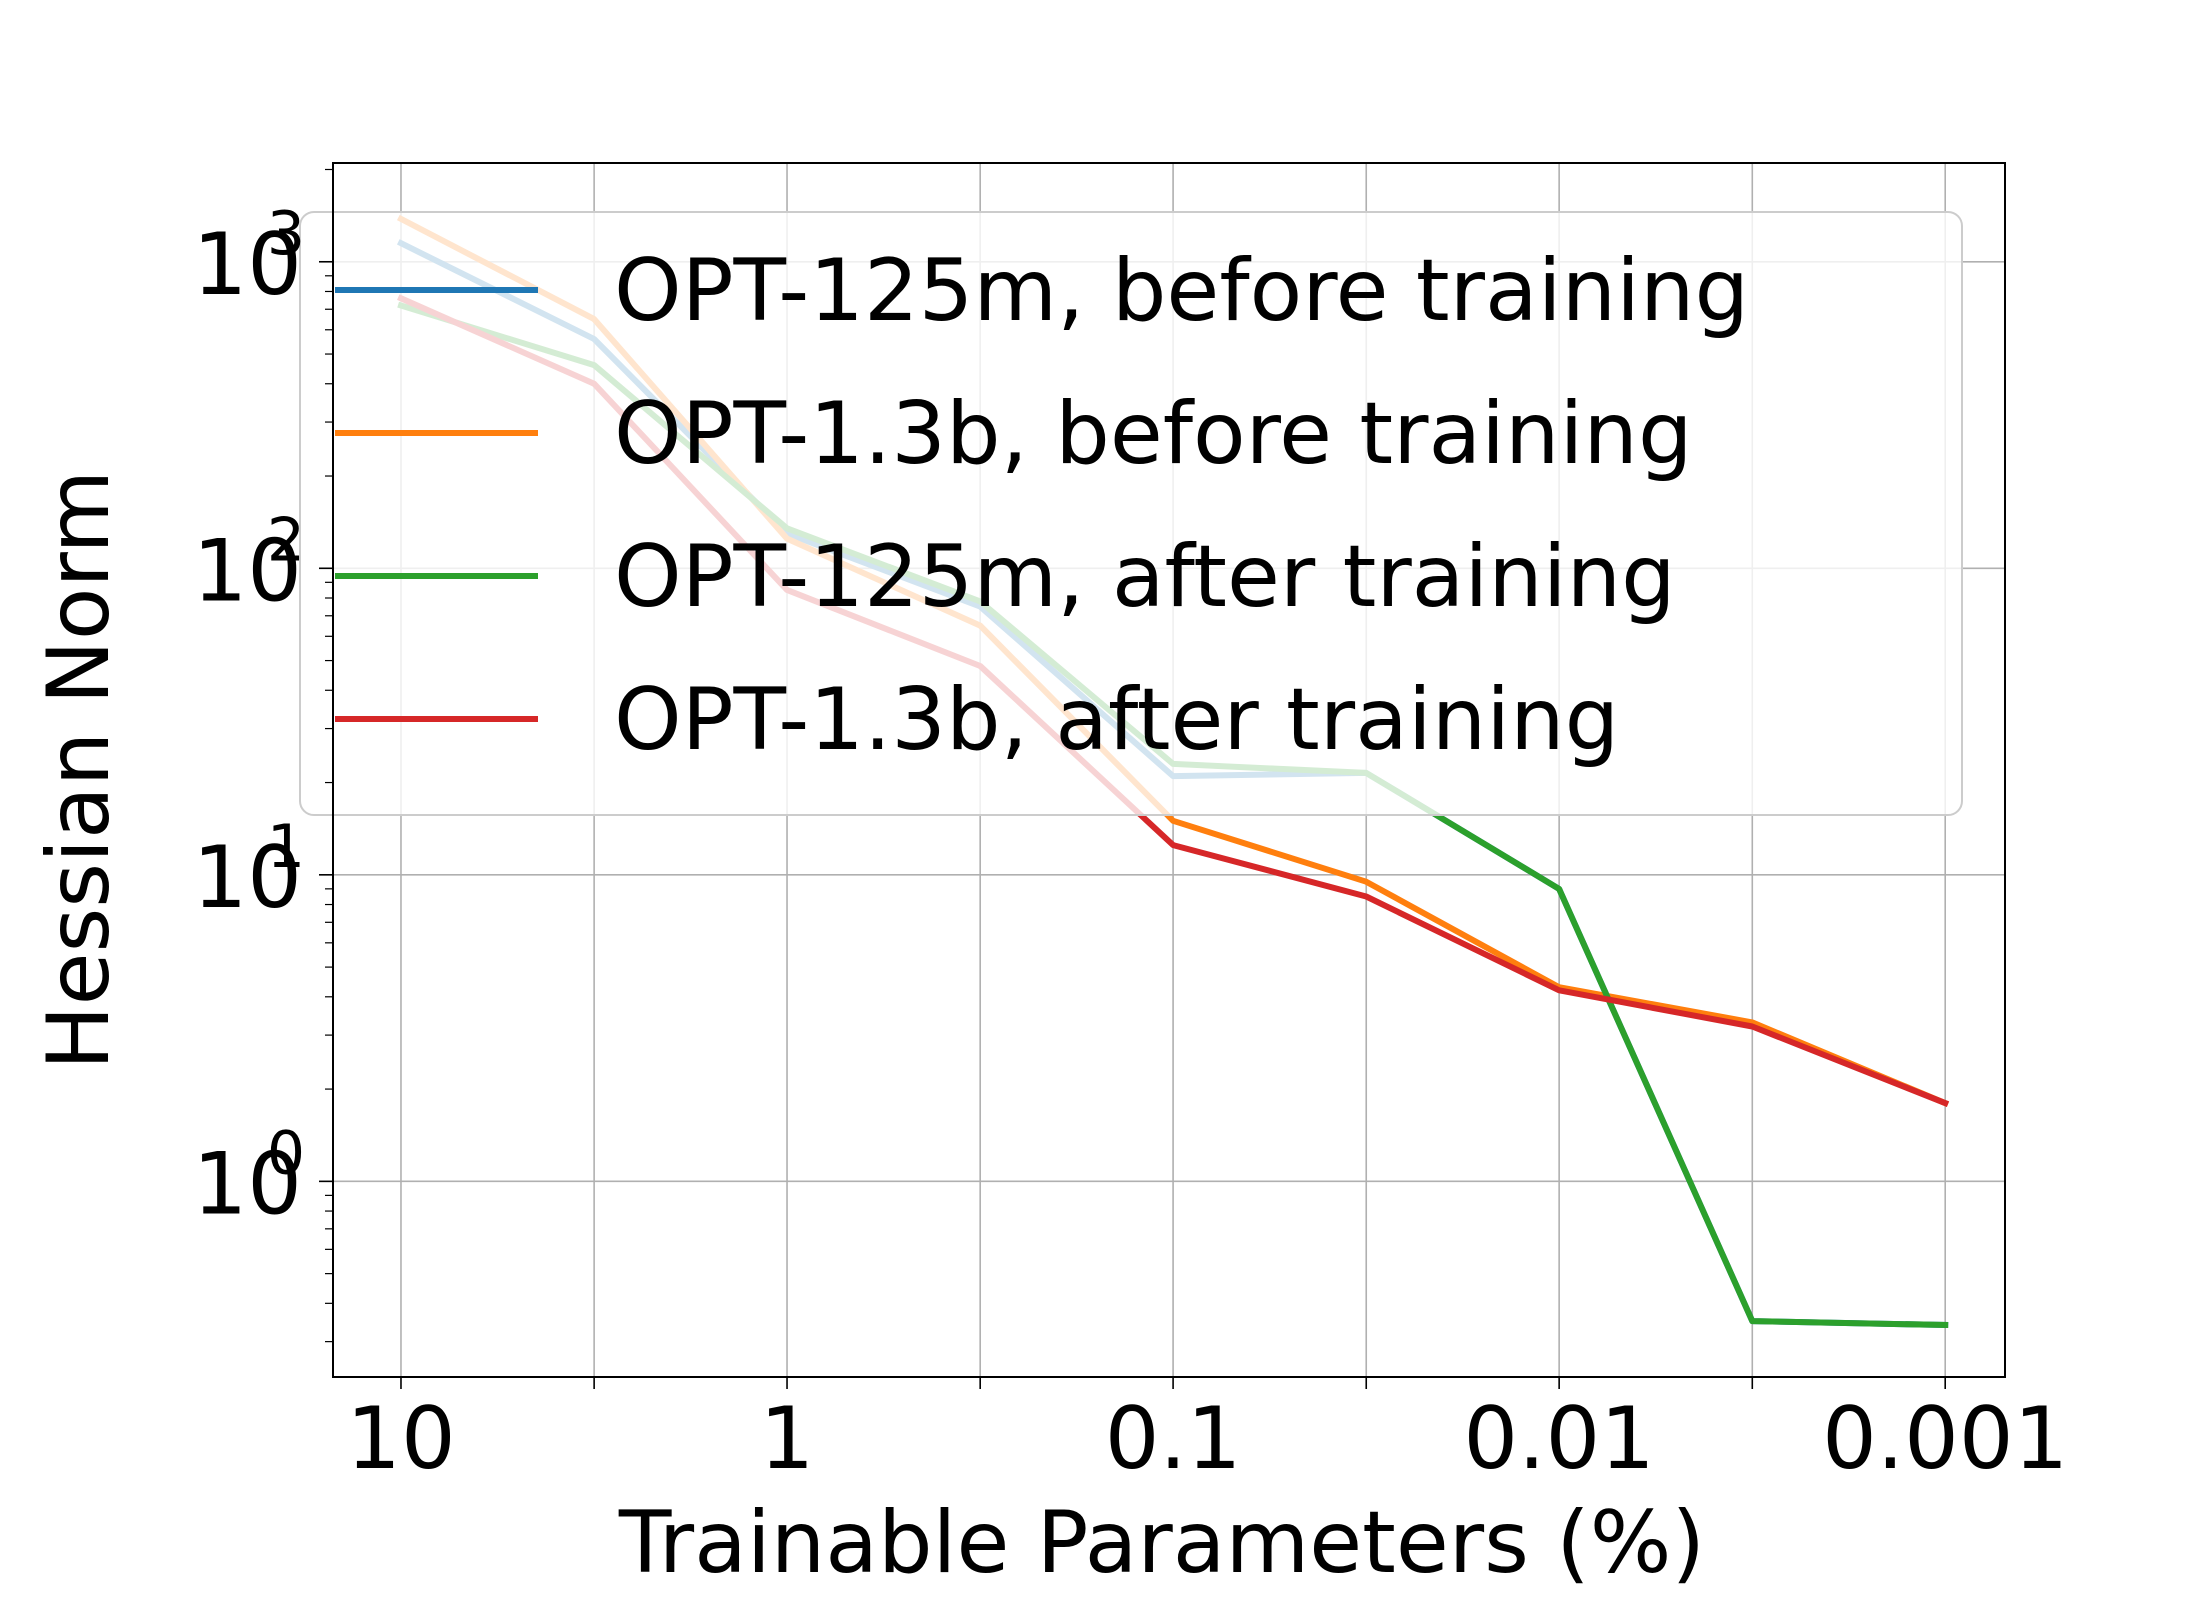 This screenshot has width=2200, height=1600. Describe the element at coordinates (1161, 1543) in the screenshot. I see `x-axis-label: Trainable Parameters (%)` at that location.